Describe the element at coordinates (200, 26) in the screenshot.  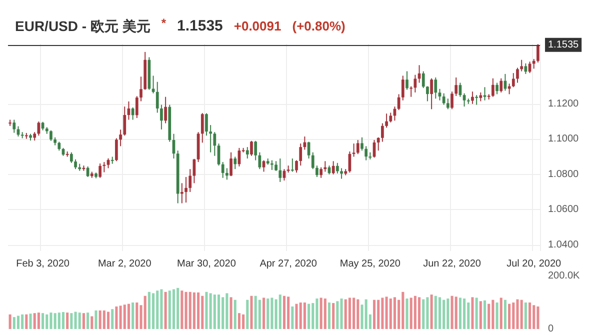
I see `text: 1.1535` at that location.